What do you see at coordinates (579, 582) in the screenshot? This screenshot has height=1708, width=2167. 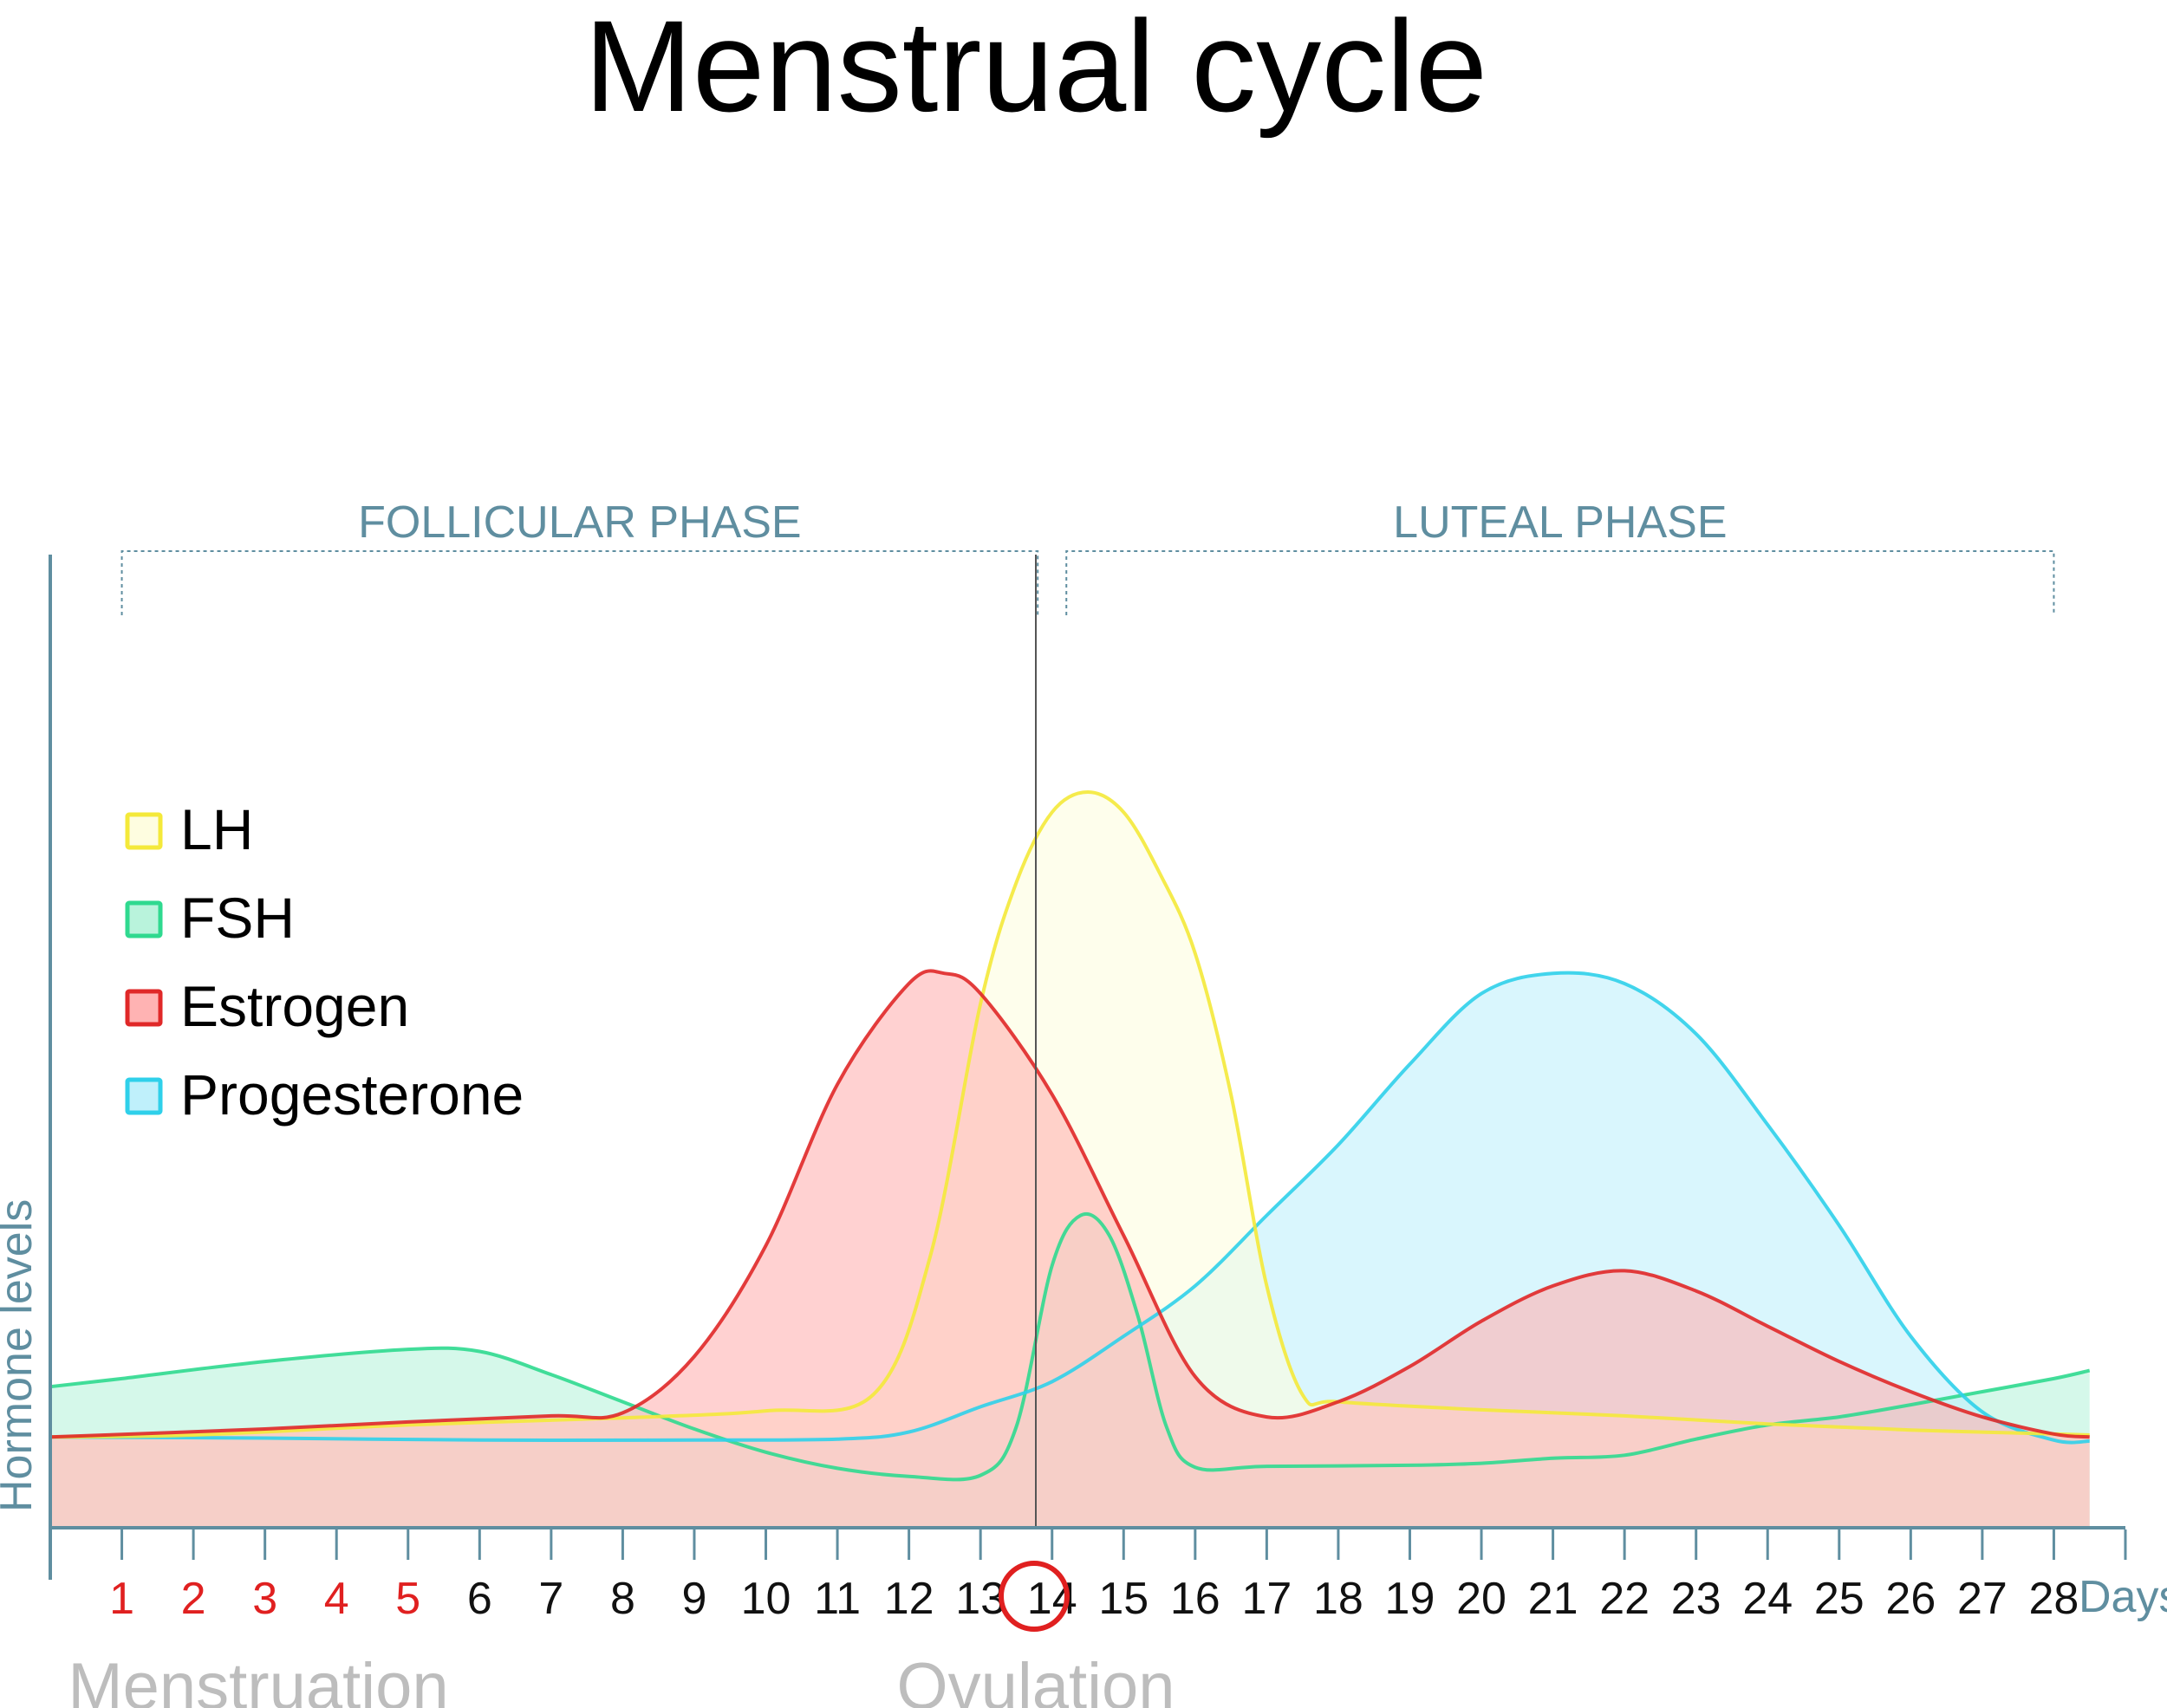 I see `phase-bracket-follicular-phase` at bounding box center [579, 582].